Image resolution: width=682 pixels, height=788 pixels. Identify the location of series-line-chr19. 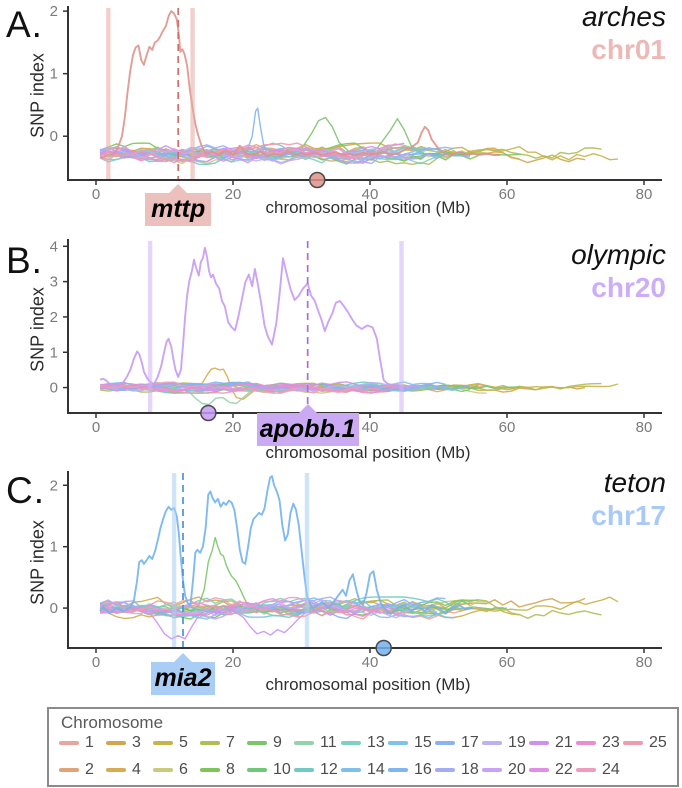
(256, 609).